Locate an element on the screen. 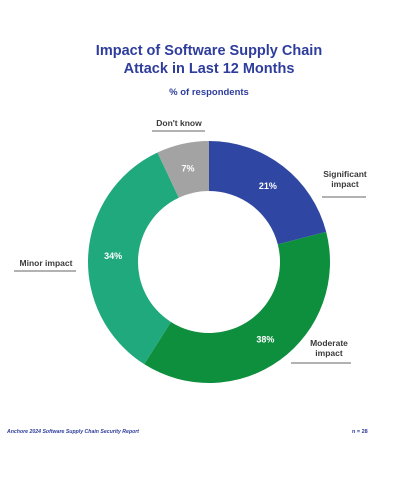 This screenshot has height=500, width=418. callout-label-moderate-impact-line-1: Moderate is located at coordinates (329, 343).